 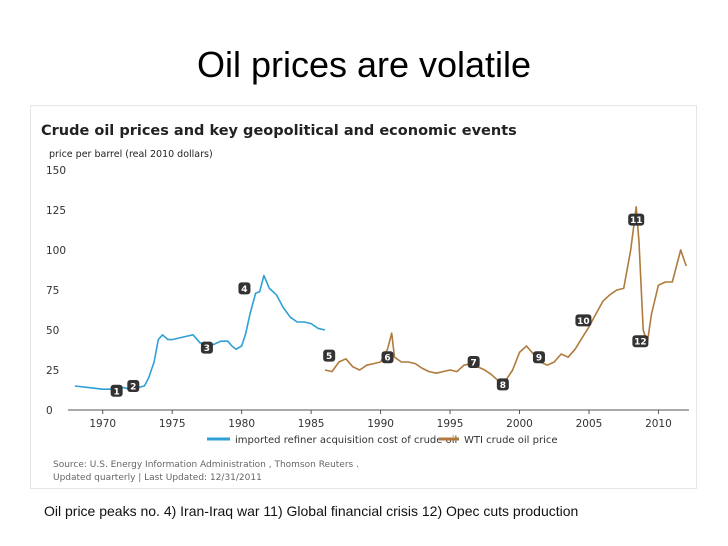 I want to click on y-tick-label: 150, so click(x=56, y=171).